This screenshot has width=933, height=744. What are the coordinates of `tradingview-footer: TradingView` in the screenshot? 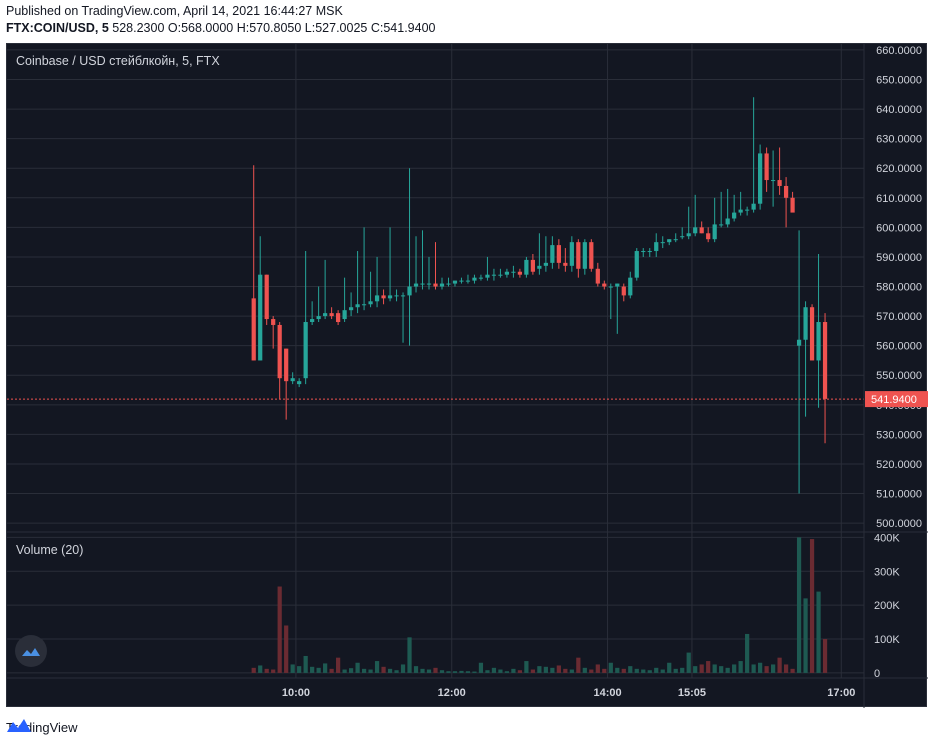 It's located at (42, 727).